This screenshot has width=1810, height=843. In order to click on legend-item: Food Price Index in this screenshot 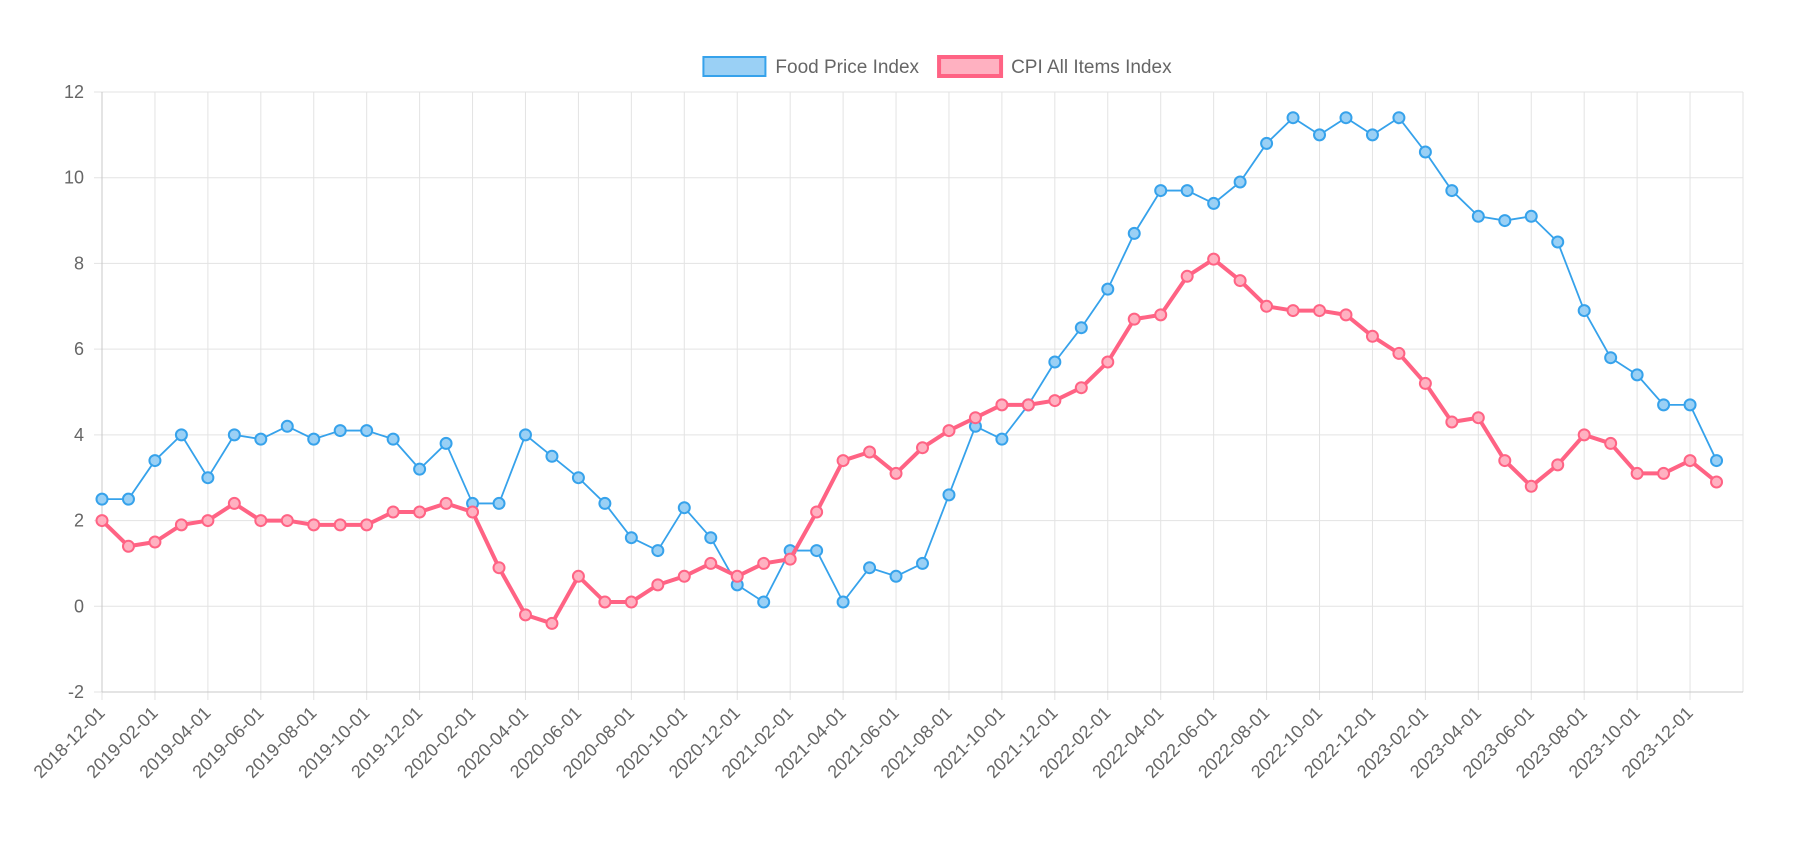, I will do `click(811, 67)`.